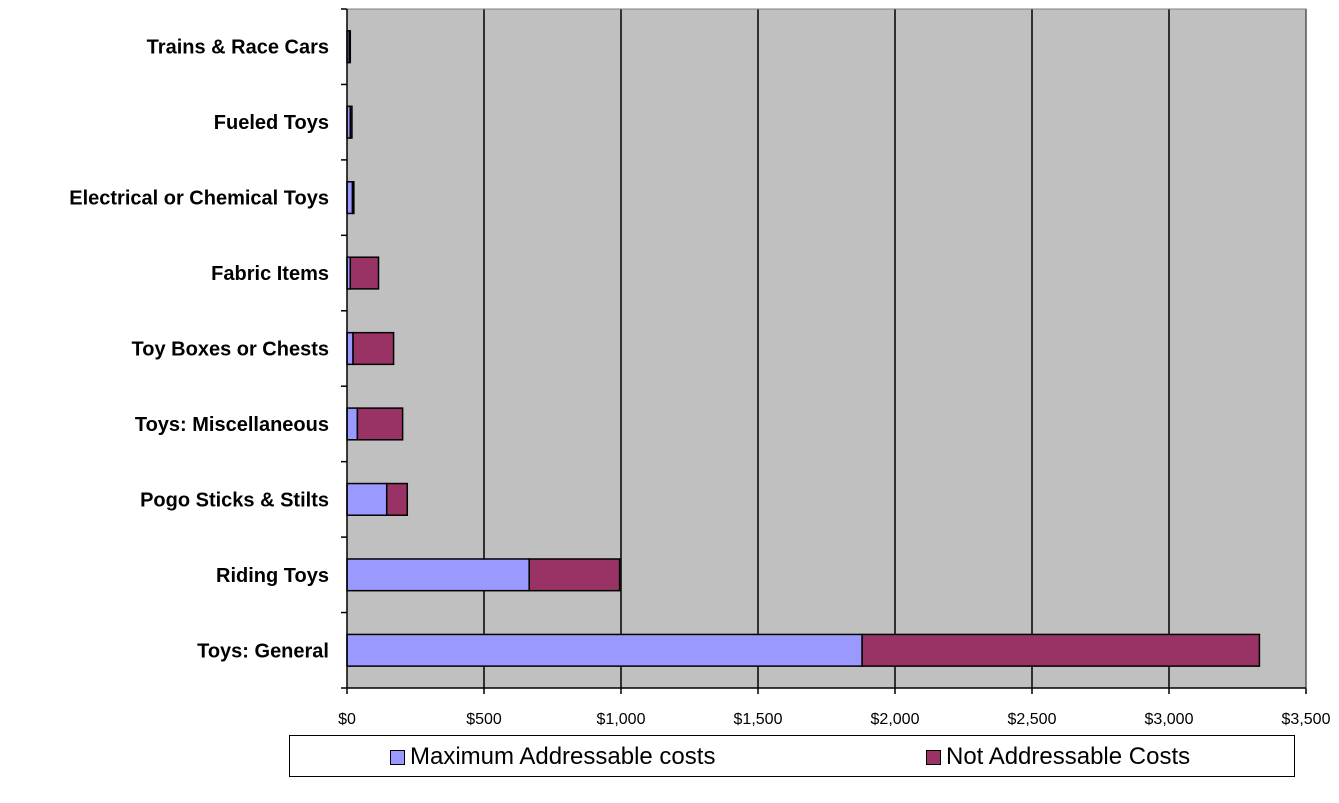 The height and width of the screenshot is (803, 1339). What do you see at coordinates (621, 719) in the screenshot?
I see `x-tick-label: $1,000` at bounding box center [621, 719].